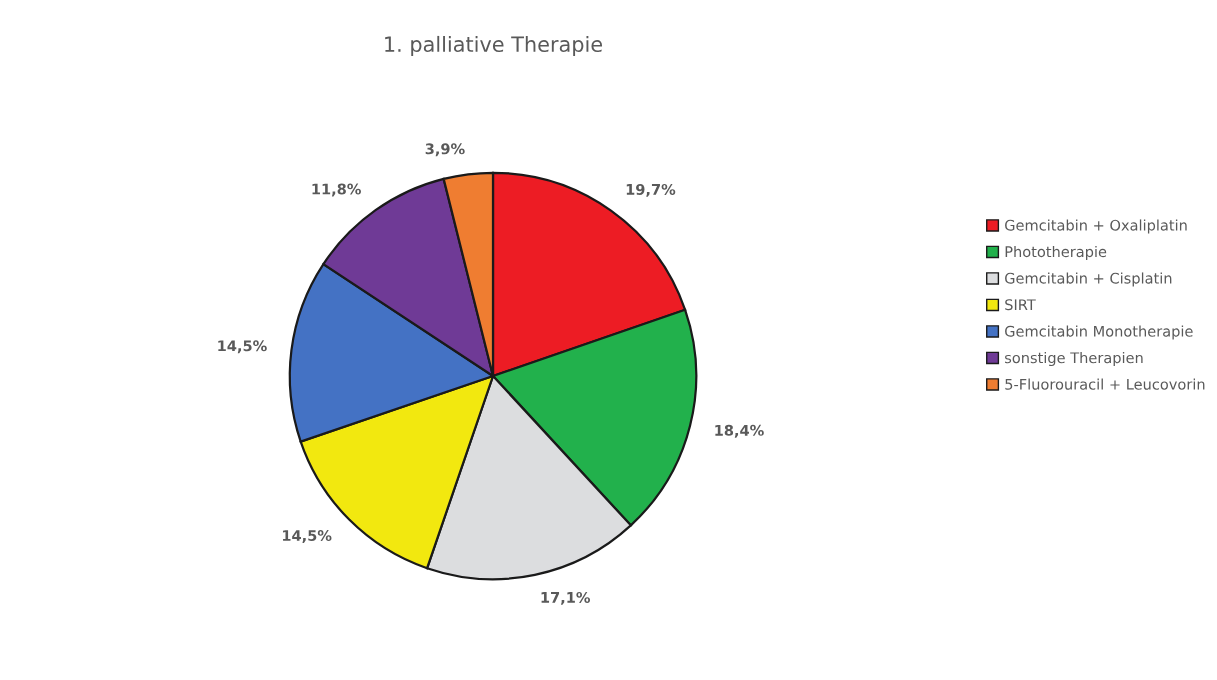 The height and width of the screenshot is (680, 1217). What do you see at coordinates (1056, 253) in the screenshot?
I see `legend-label: Phototherapie` at bounding box center [1056, 253].